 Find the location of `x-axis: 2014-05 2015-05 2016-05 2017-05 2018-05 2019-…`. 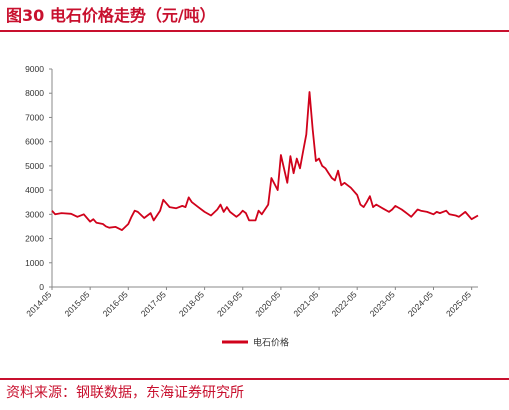

x-axis: 2014-05 2015-05 2016-05 2017-05 2018-05 2019-… is located at coordinates (251, 302).